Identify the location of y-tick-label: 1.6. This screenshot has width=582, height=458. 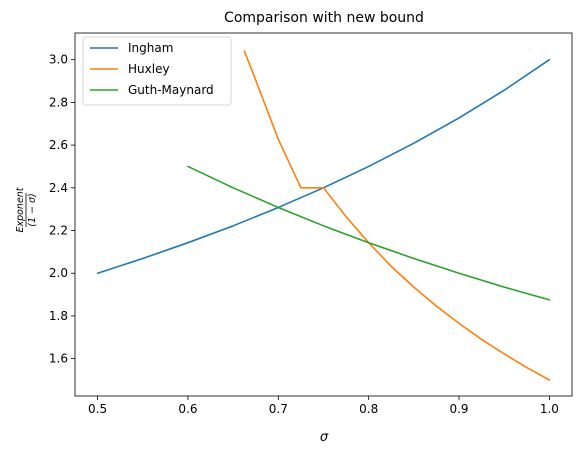
(58, 359).